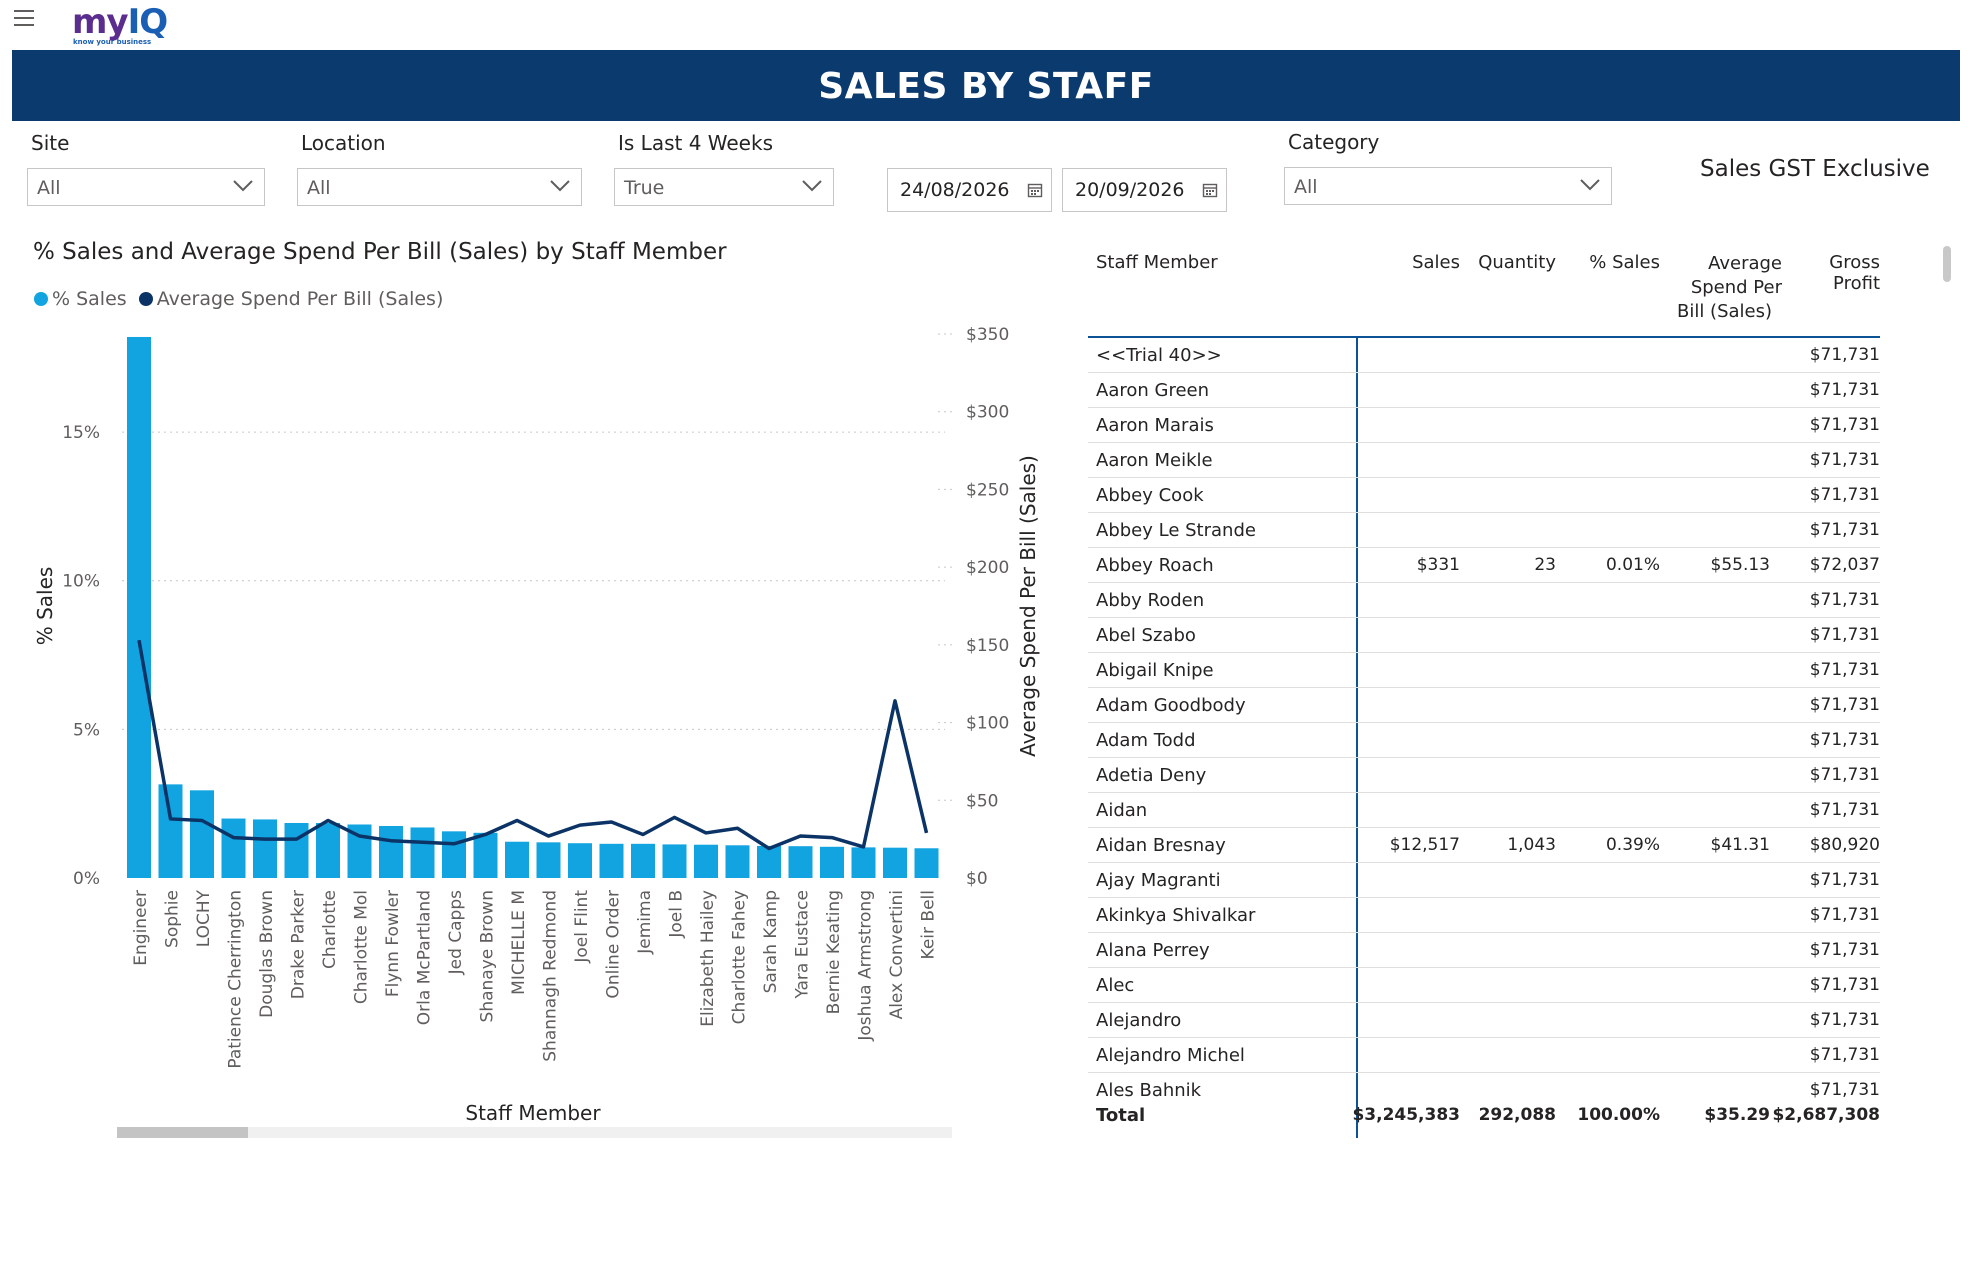 The width and height of the screenshot is (1972, 1270). I want to click on category-value: All, so click(1306, 187).